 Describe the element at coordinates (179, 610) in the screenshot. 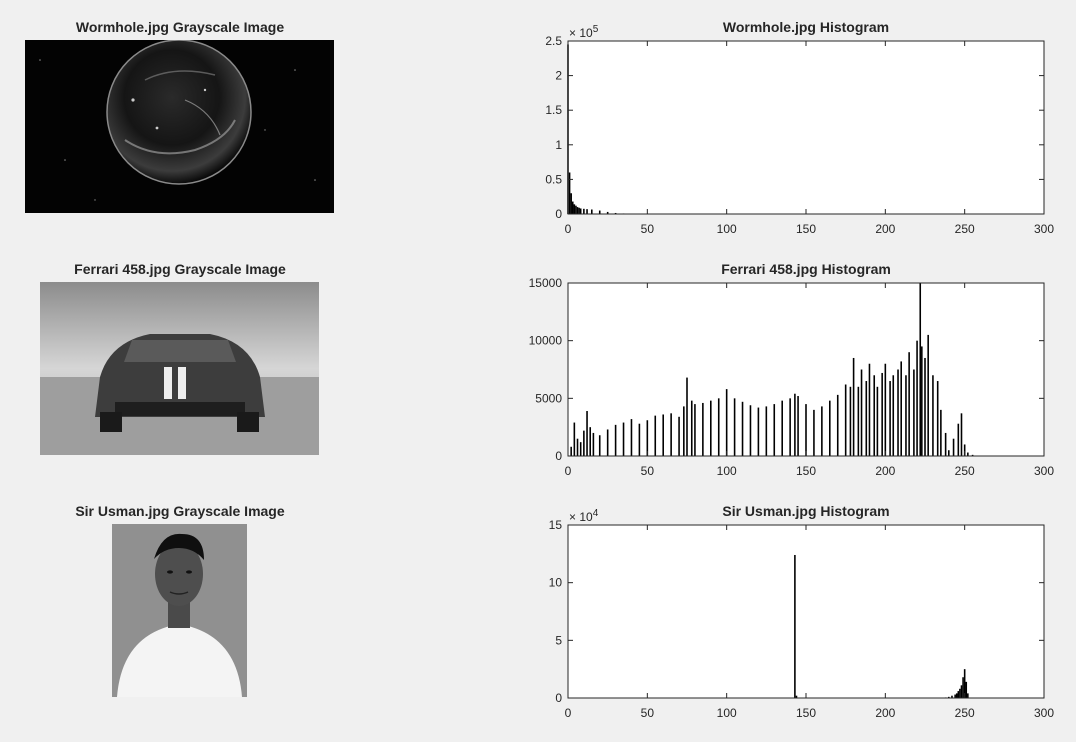

I see `sir-usman-image` at that location.